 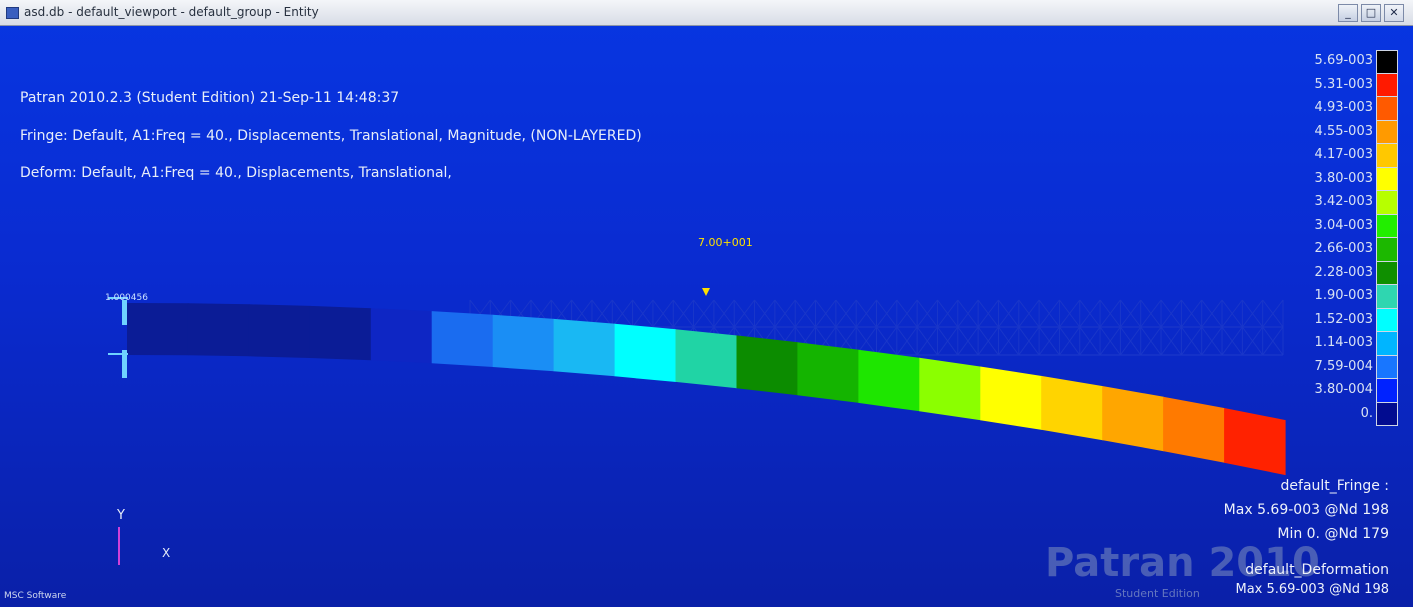 What do you see at coordinates (1343, 60) in the screenshot?
I see `legend-label: 5.69-003` at bounding box center [1343, 60].